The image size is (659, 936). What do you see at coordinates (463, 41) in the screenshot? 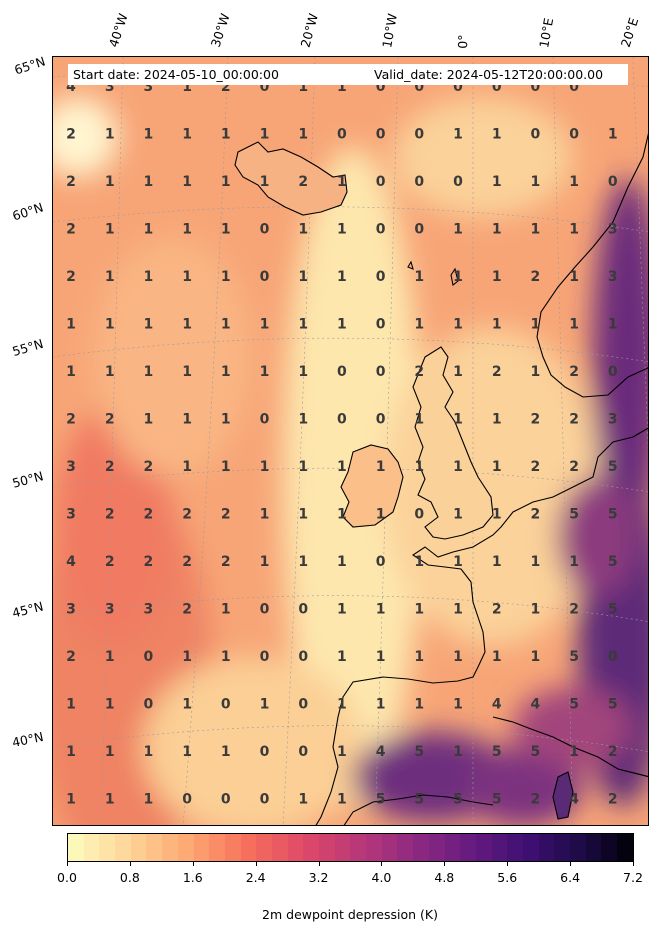
I see `lon-label-0: 0°` at bounding box center [463, 41].